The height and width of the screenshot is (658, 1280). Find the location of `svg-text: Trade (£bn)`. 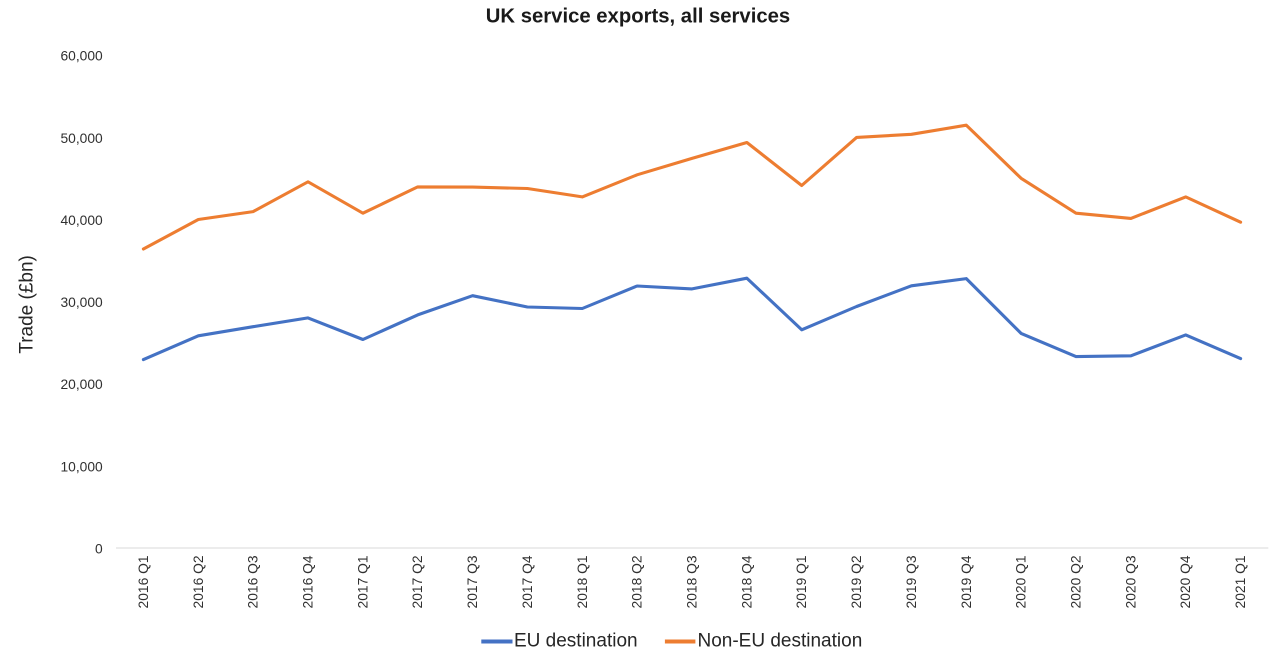

svg-text: Trade (£bn) is located at coordinates (26, 304).